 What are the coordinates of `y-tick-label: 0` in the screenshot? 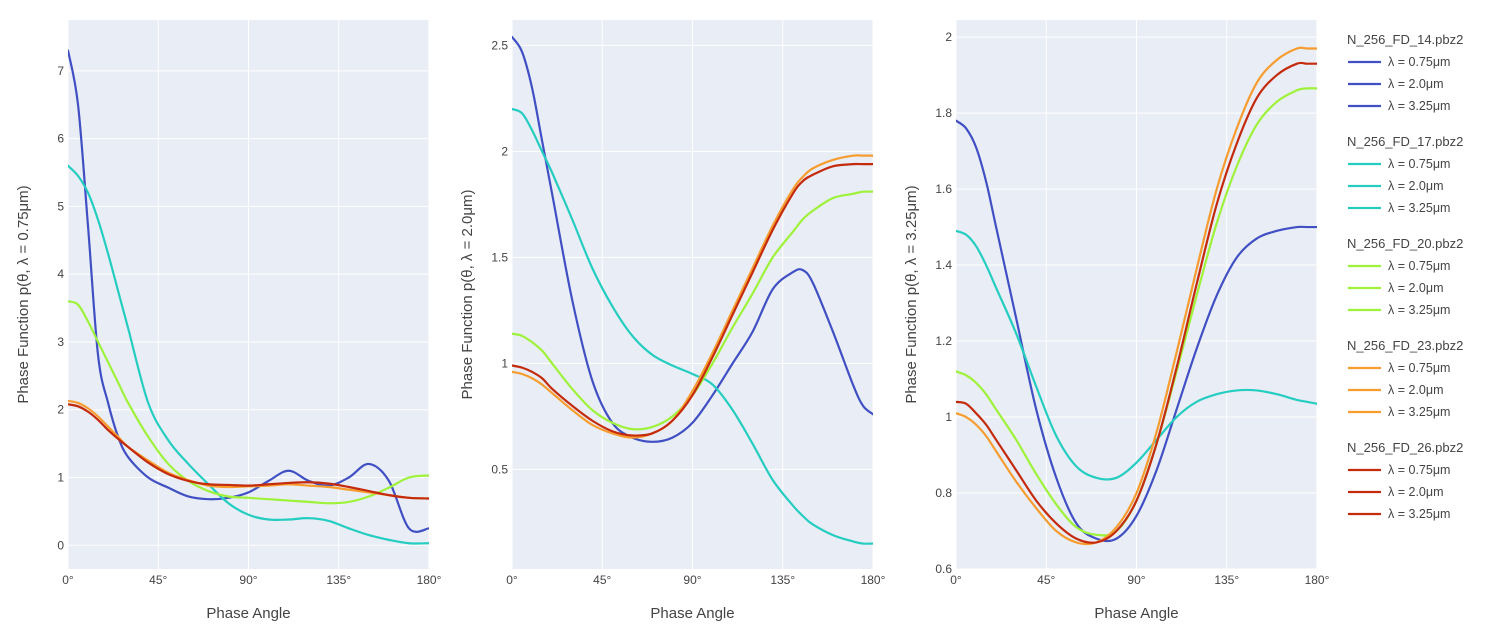 It's located at (60, 545).